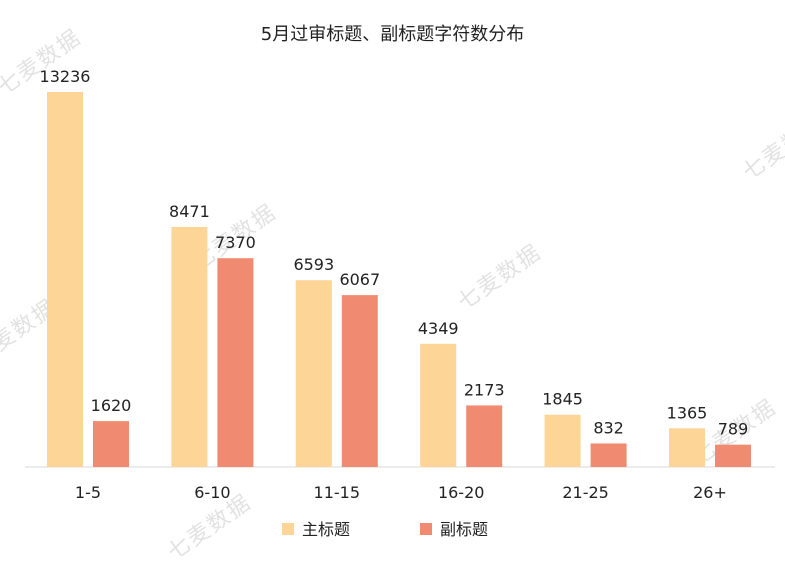 The image size is (785, 566). What do you see at coordinates (461, 492) in the screenshot?
I see `x-tick-label: 16-20` at bounding box center [461, 492].